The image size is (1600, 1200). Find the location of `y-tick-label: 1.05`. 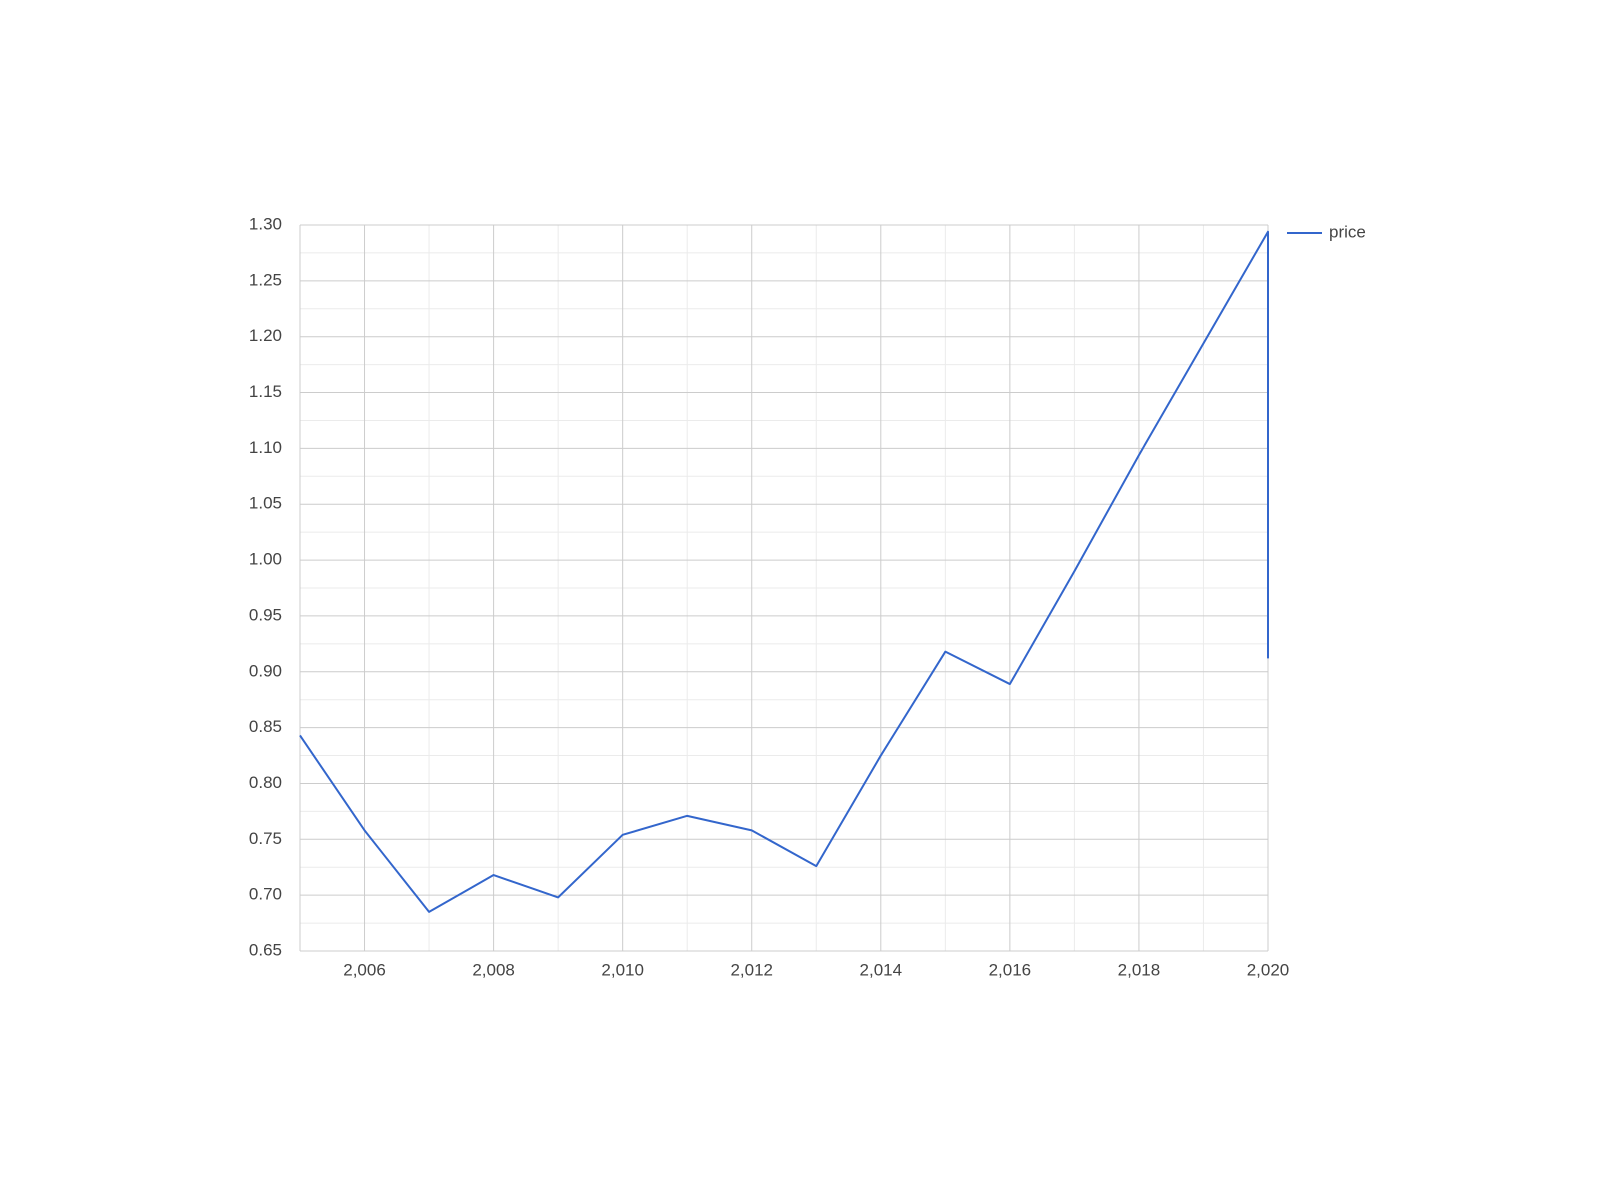

y-tick-label: 1.05 is located at coordinates (265, 503).